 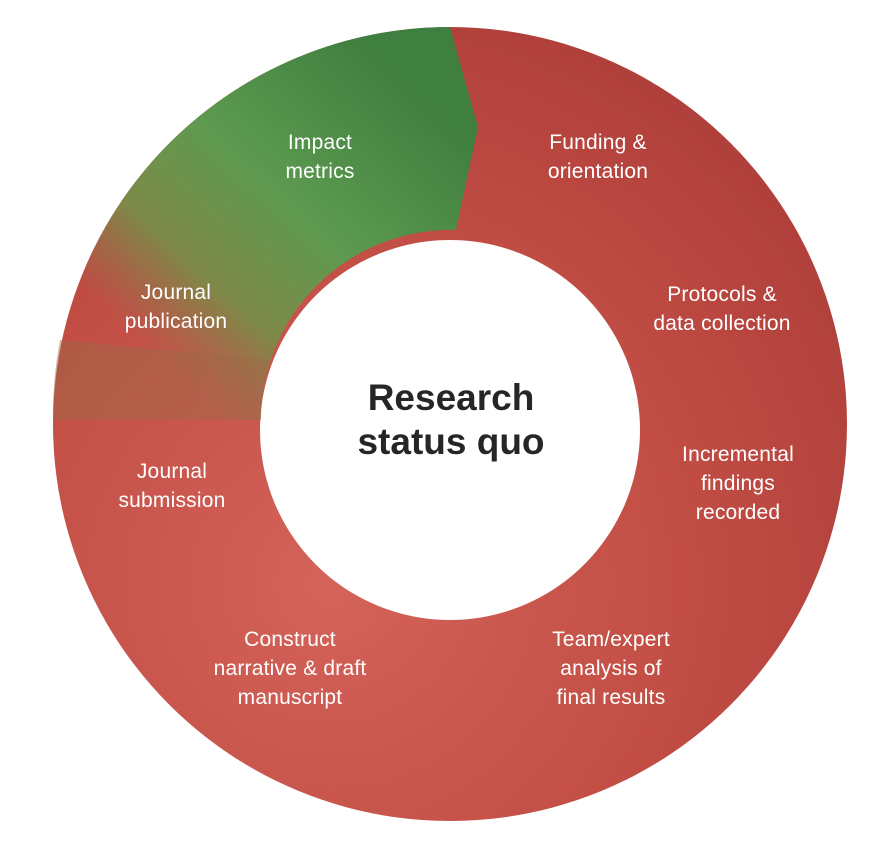 What do you see at coordinates (611, 668) in the screenshot?
I see `stage-label-team: Team/expert analysis of final results` at bounding box center [611, 668].